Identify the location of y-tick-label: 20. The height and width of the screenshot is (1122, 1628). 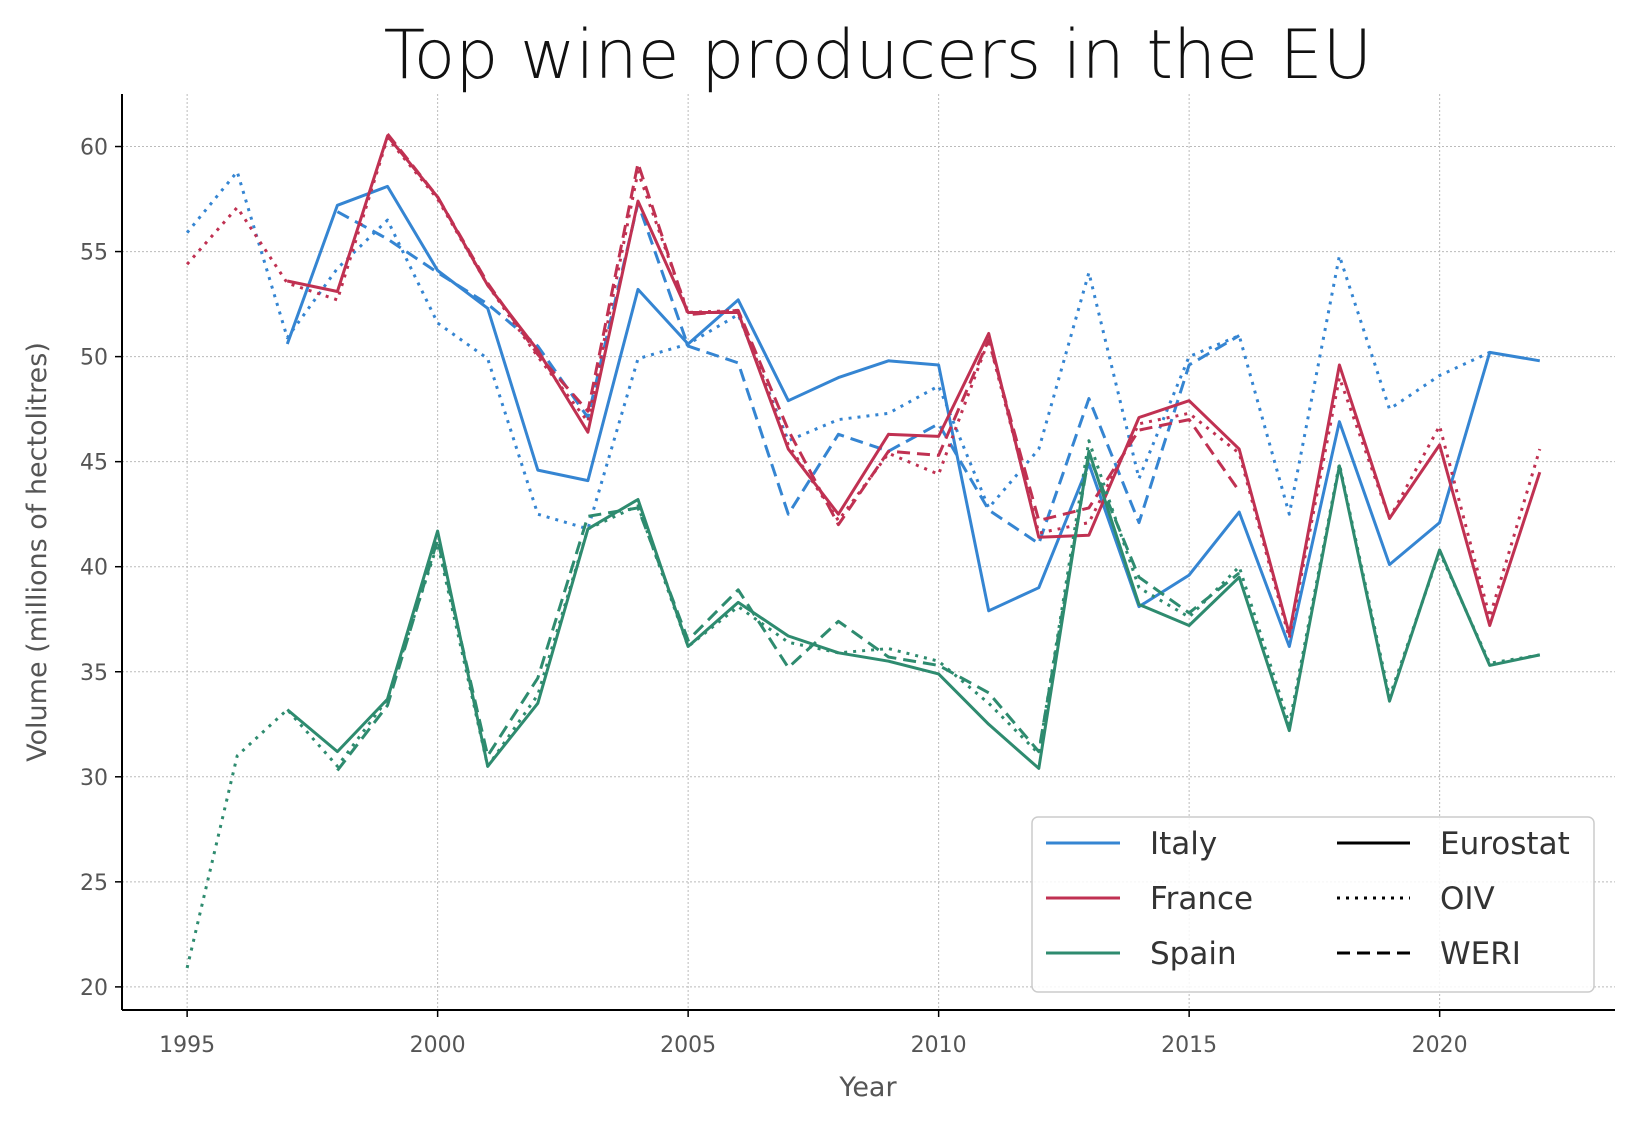
(94, 988).